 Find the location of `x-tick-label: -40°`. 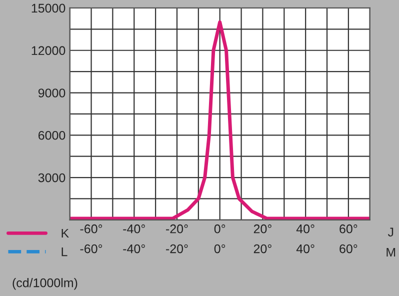

x-tick-label: -40° is located at coordinates (134, 229).